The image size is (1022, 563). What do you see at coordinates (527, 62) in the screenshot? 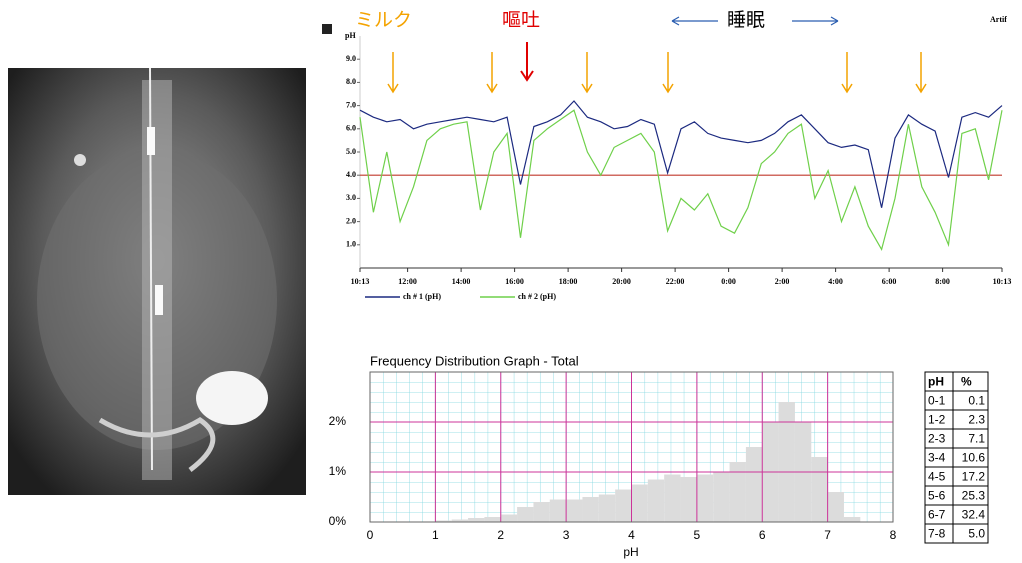
I see `vomit-arrow` at bounding box center [527, 62].